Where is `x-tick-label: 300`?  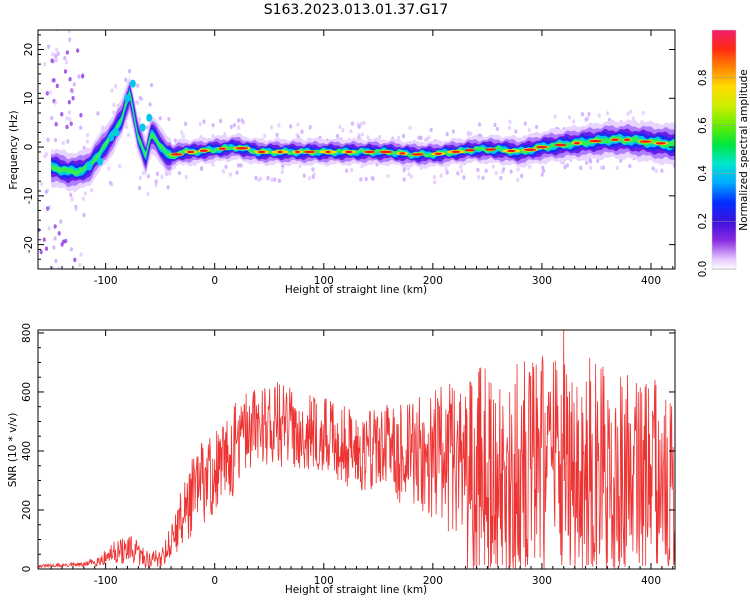
x-tick-label: 300 is located at coordinates (542, 281).